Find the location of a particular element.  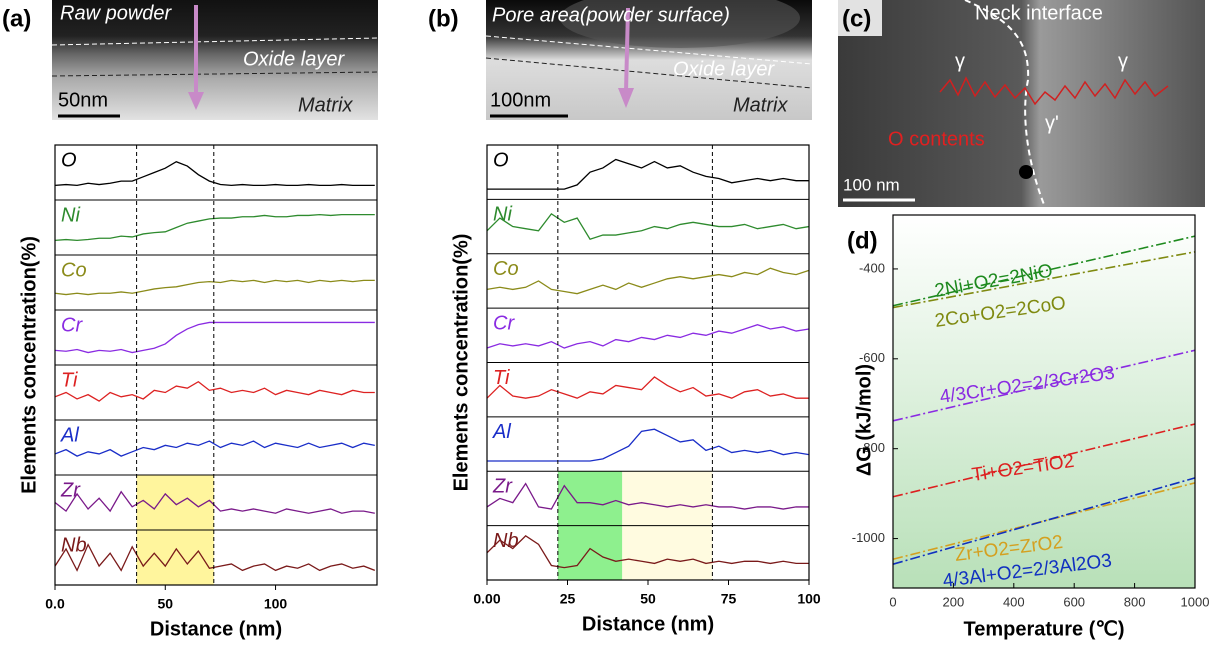

image-label: O contents is located at coordinates (936, 139).